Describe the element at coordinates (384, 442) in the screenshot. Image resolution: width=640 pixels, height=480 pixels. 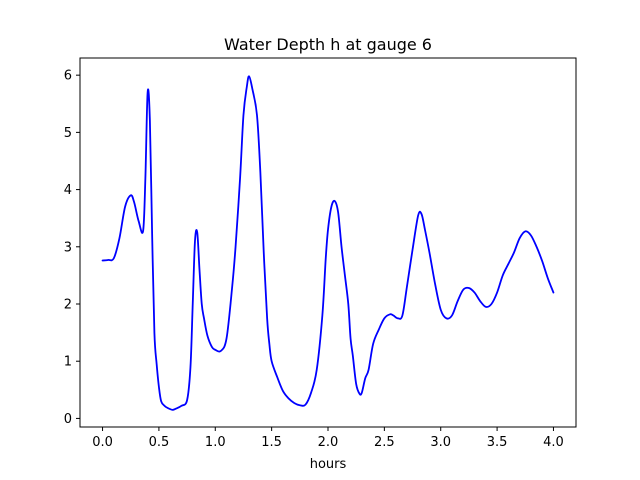
I see `x-tick-label: 2.5` at that location.